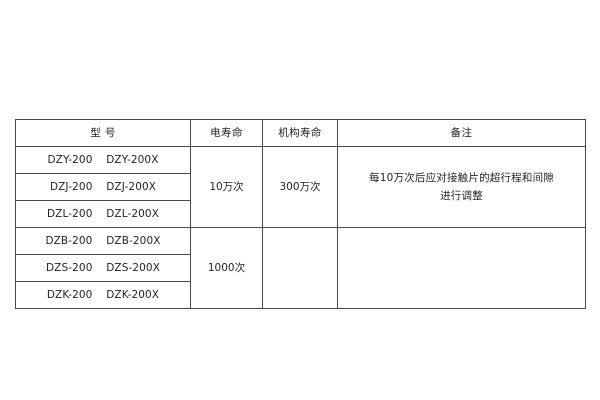 The height and width of the screenshot is (400, 600). I want to click on remark-cell: 每10万次后应对接触片的超行程和间隙 进行调整, so click(461, 187).